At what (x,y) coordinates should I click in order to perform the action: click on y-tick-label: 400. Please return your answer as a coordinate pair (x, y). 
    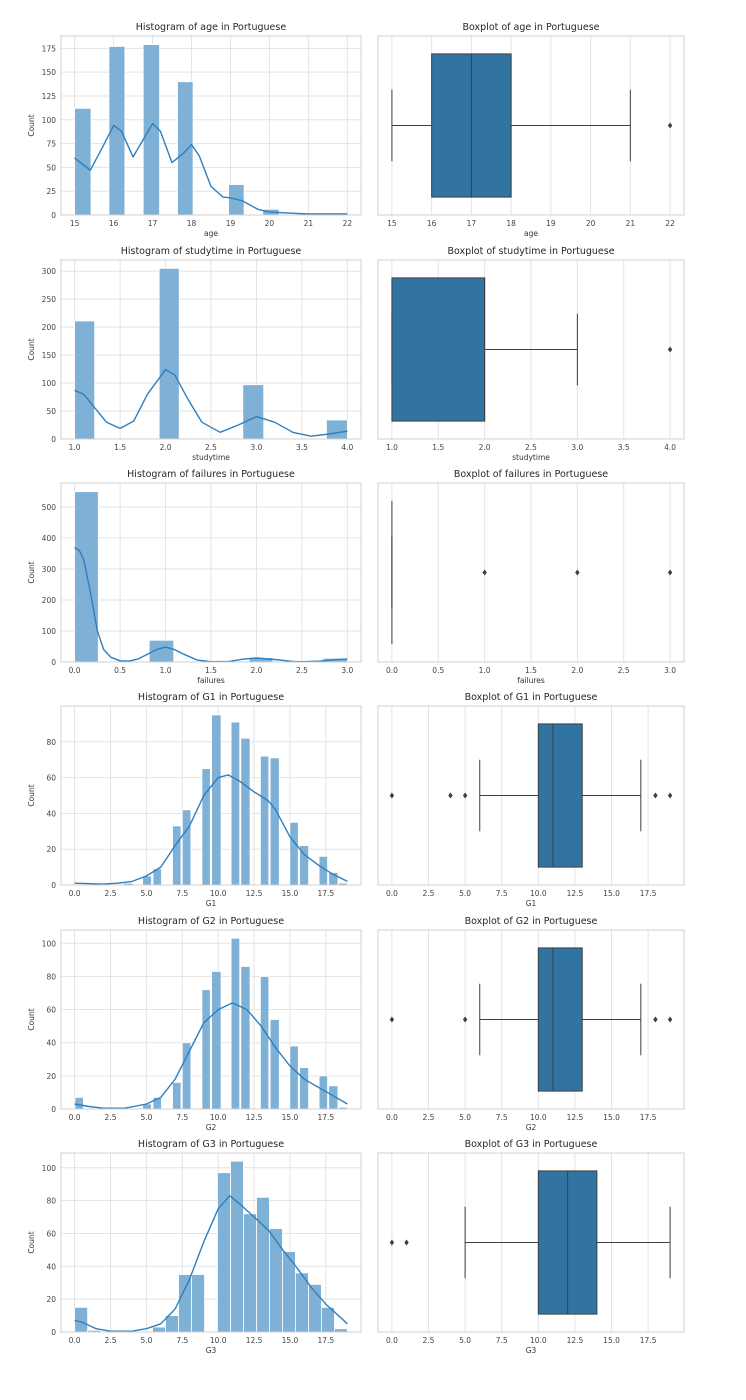
    Looking at the image, I should click on (49, 538).